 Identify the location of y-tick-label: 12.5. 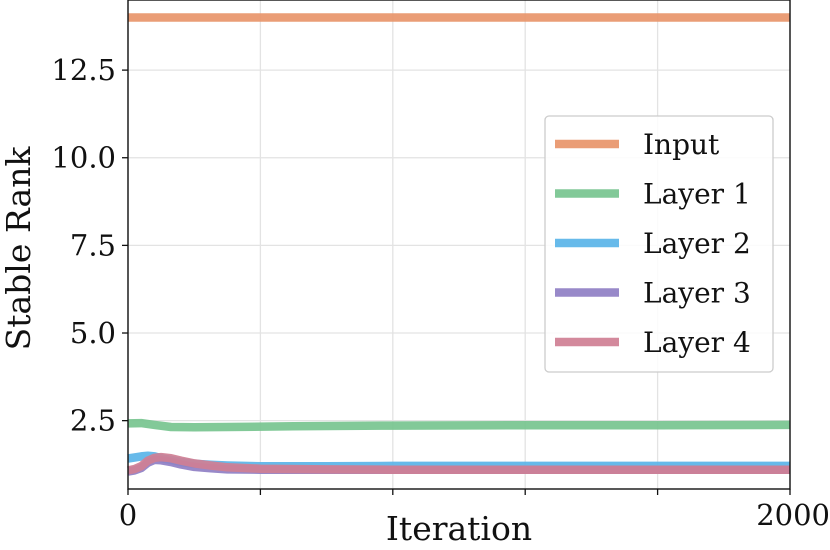
(83, 70).